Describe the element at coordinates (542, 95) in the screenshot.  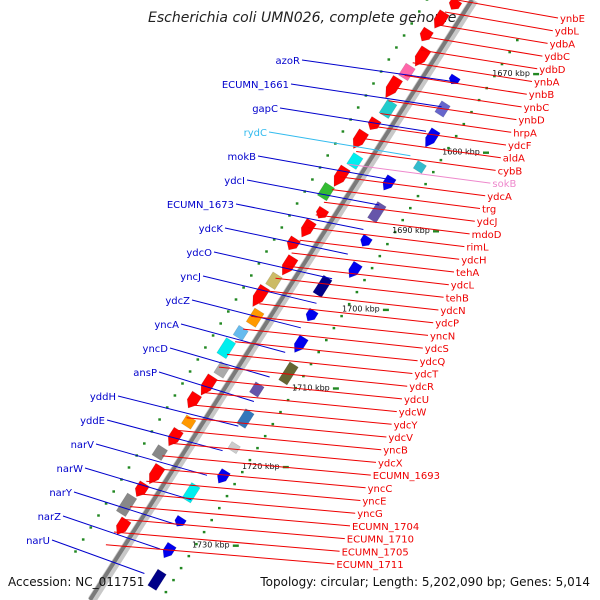
I see `gene-label-ynbb: ynbB` at that location.